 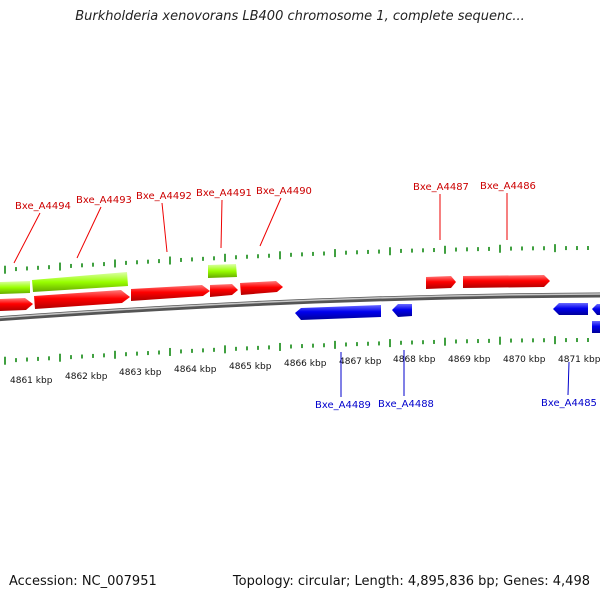 What do you see at coordinates (296, 259) in the screenshot?
I see `forward-tick-row` at bounding box center [296, 259].